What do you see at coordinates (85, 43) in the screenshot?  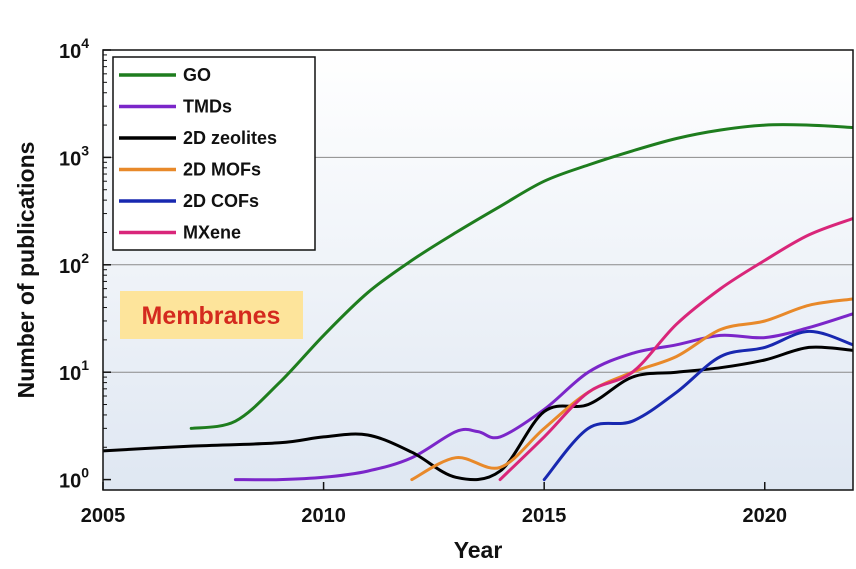 I see `y-tick-exponent: 4` at bounding box center [85, 43].